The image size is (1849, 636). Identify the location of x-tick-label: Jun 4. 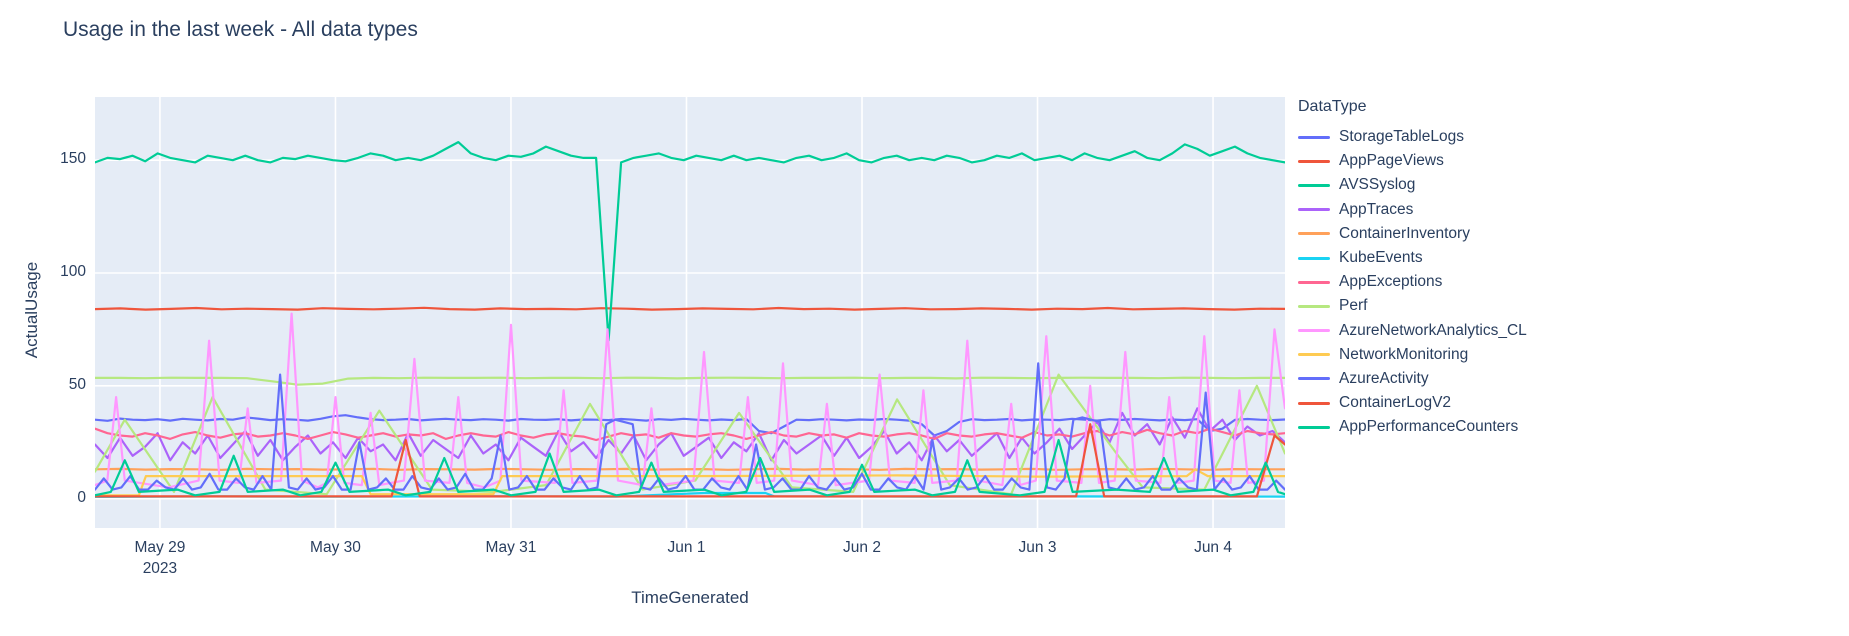
(1213, 547).